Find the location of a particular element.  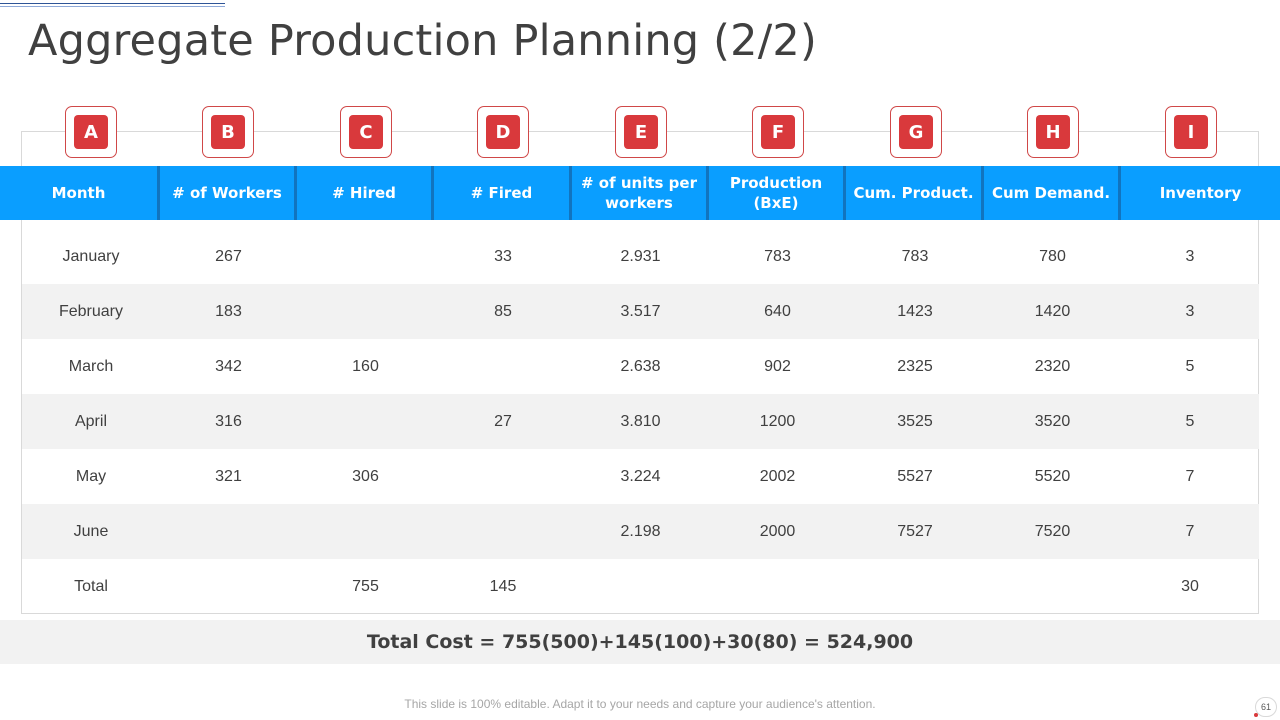

column-letter-label: F is located at coordinates (778, 132).